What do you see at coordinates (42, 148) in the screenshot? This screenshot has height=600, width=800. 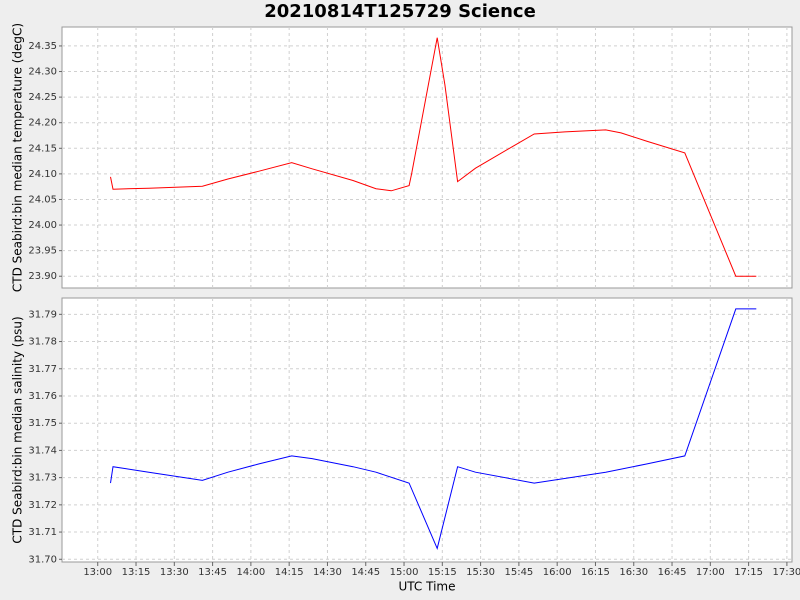 I see `y-tick-label: 24.15` at bounding box center [42, 148].